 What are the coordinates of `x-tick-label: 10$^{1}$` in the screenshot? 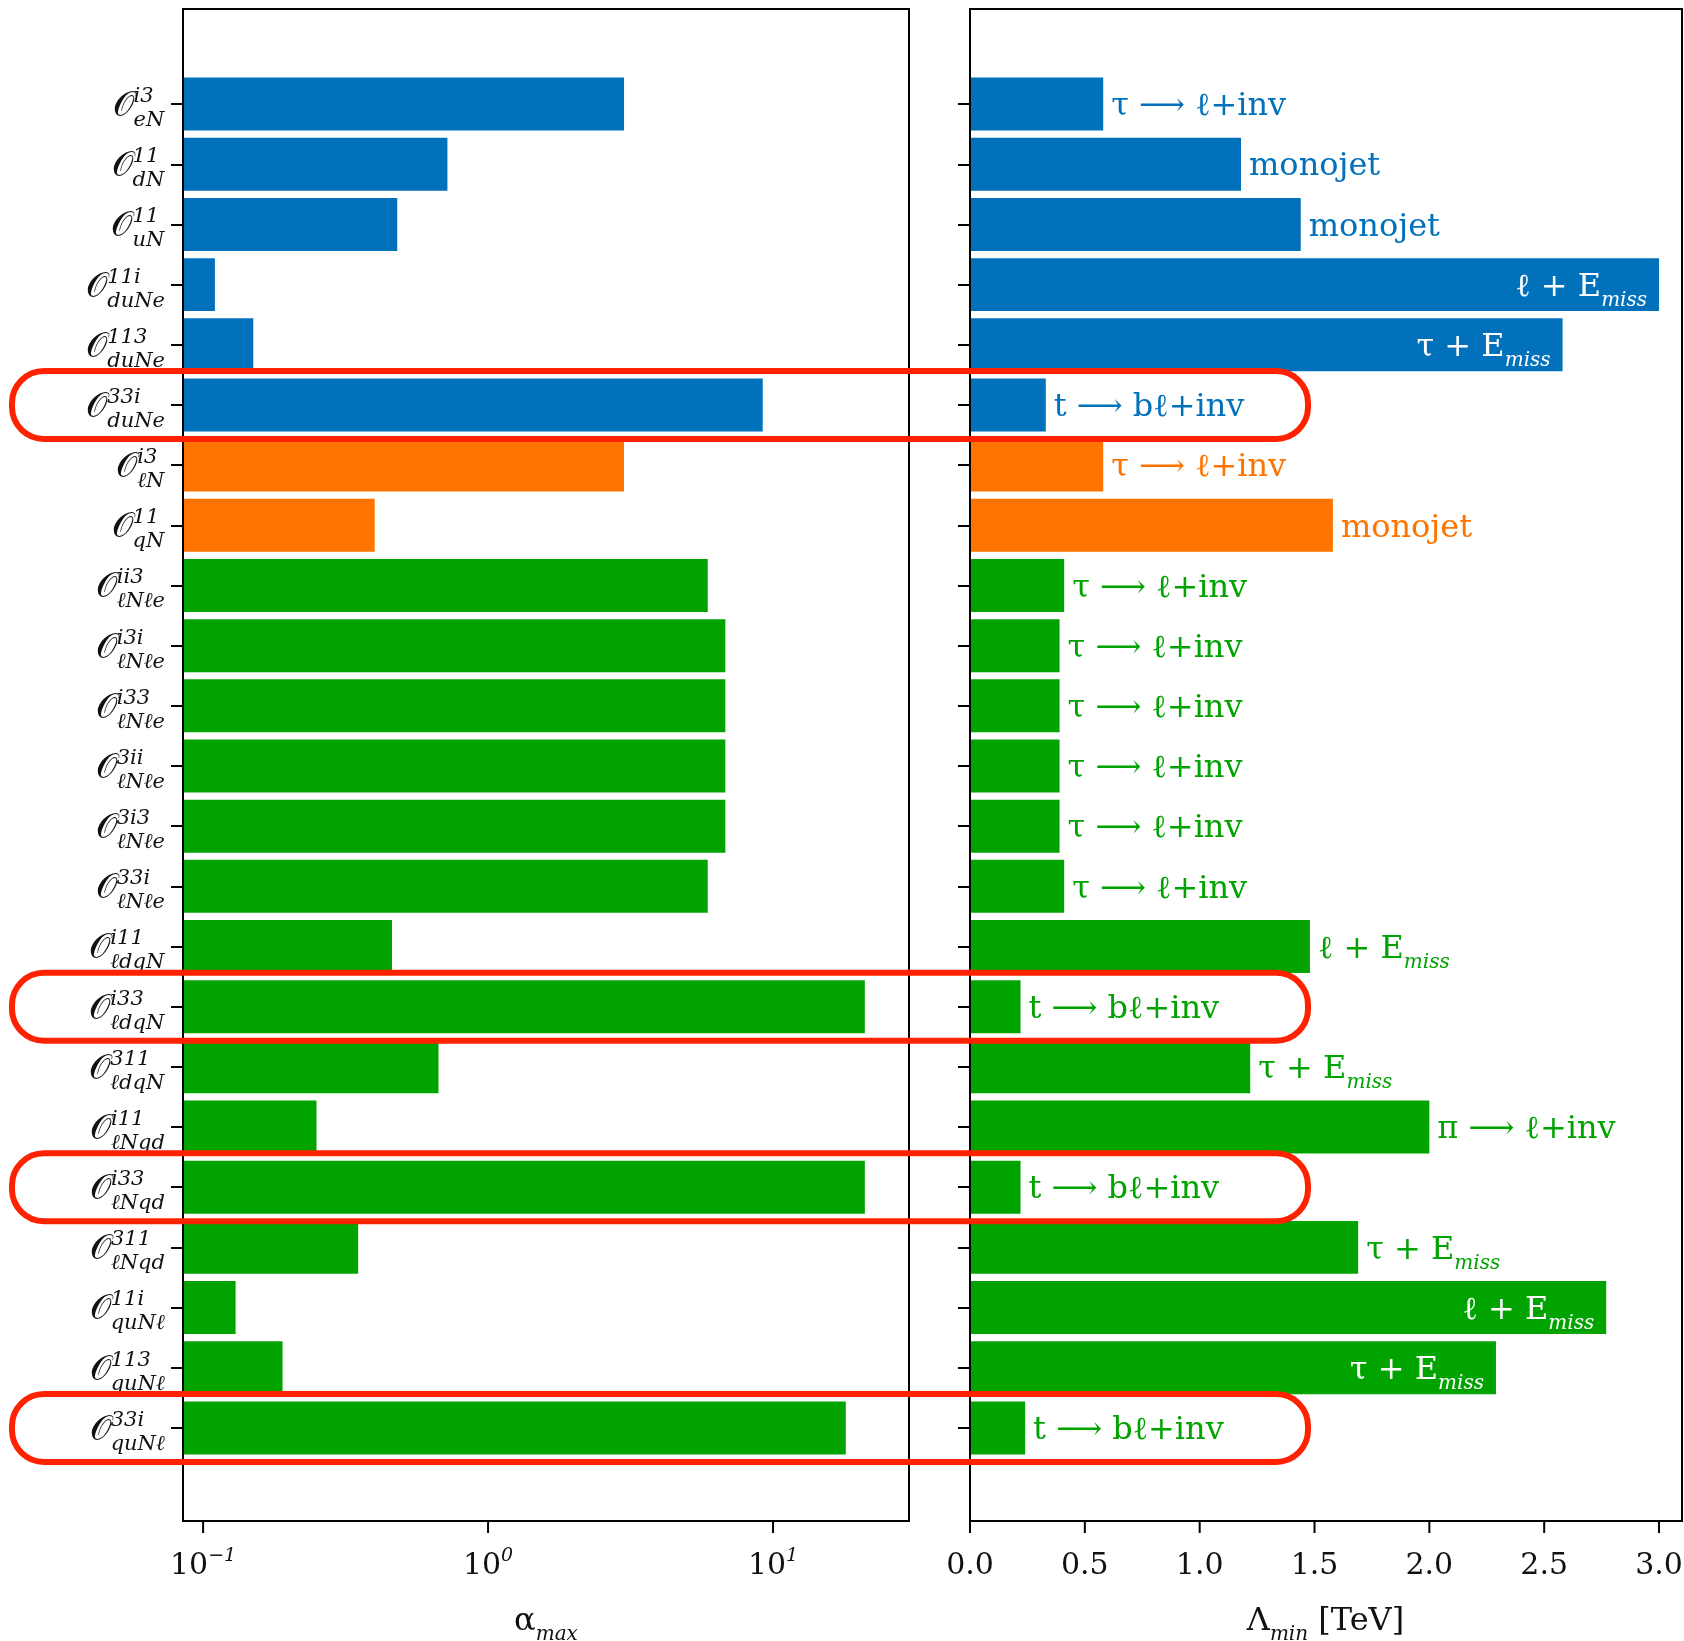 It's located at (773, 1561).